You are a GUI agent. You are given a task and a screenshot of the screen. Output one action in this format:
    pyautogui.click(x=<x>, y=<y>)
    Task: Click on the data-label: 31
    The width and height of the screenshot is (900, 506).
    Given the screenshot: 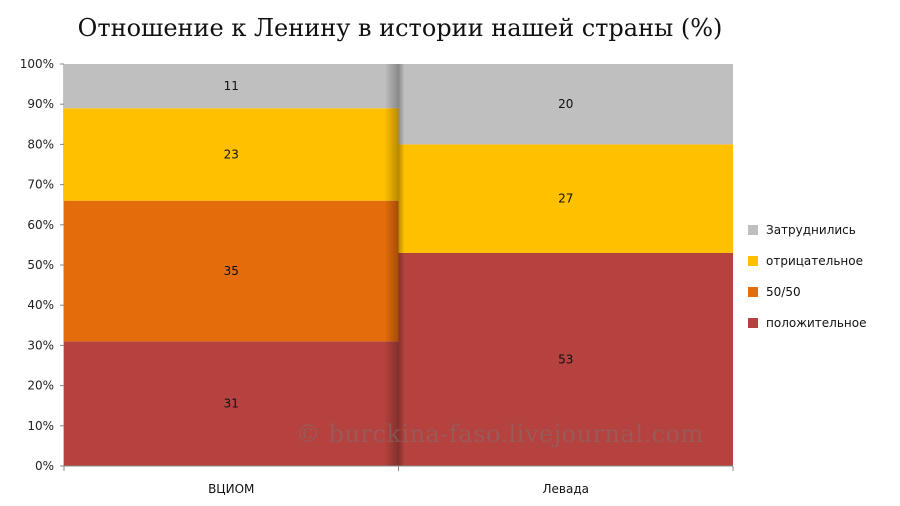 What is the action you would take?
    pyautogui.click(x=231, y=404)
    